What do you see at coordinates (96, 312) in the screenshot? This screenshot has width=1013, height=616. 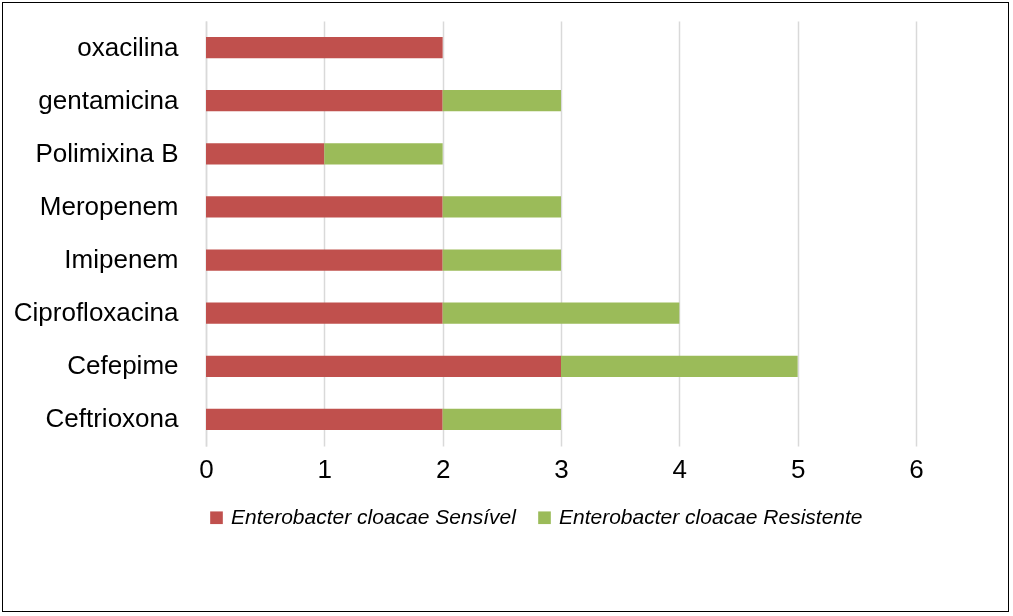 I see `y-tick-label: Ciprofloxacina` at bounding box center [96, 312].